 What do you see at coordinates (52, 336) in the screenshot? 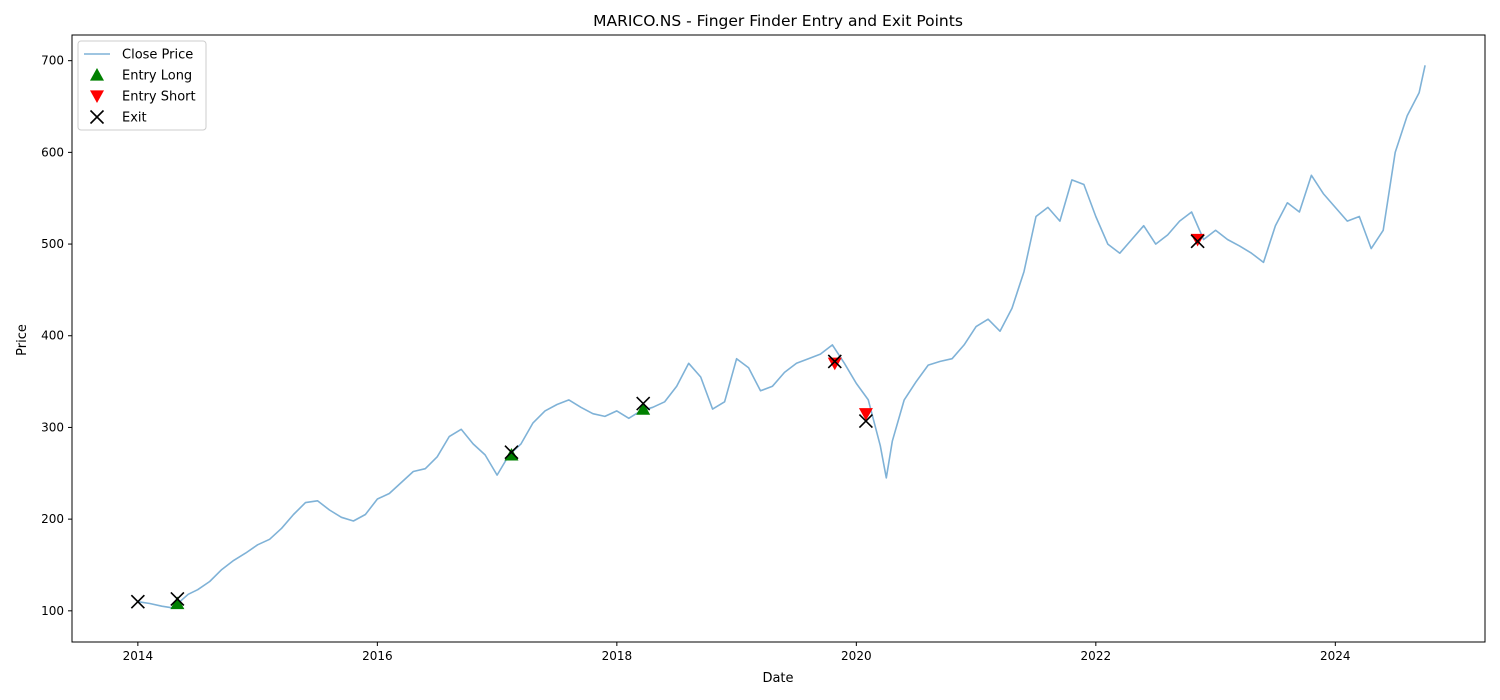
I see `y-tick-label: 400` at bounding box center [52, 336].